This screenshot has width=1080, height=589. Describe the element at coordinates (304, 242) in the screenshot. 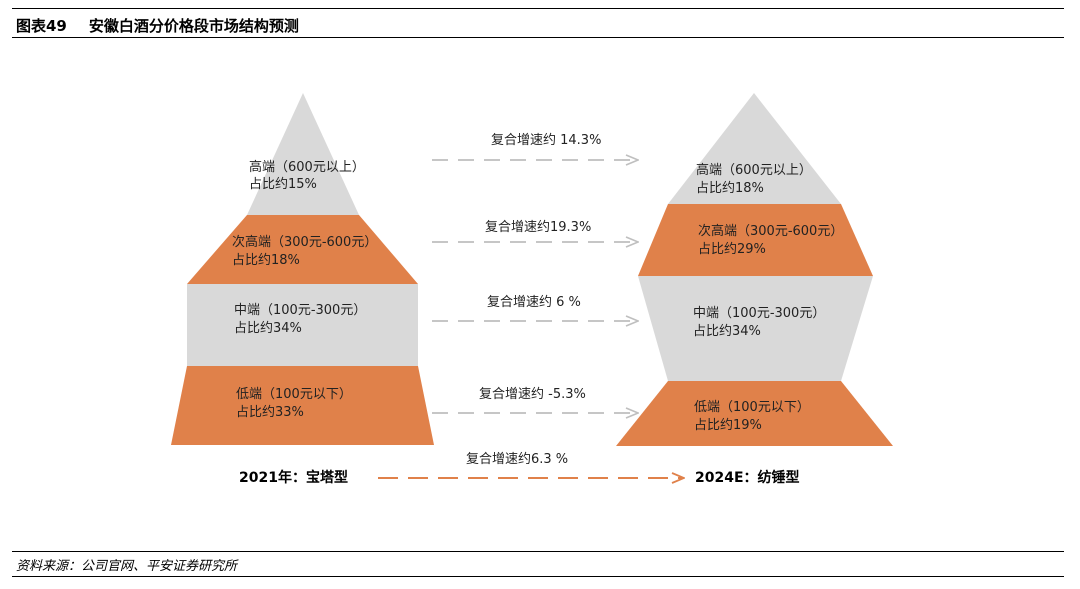

I see `pyramid-2021-sub-high-end-name: 次高端（300元-600元）` at that location.